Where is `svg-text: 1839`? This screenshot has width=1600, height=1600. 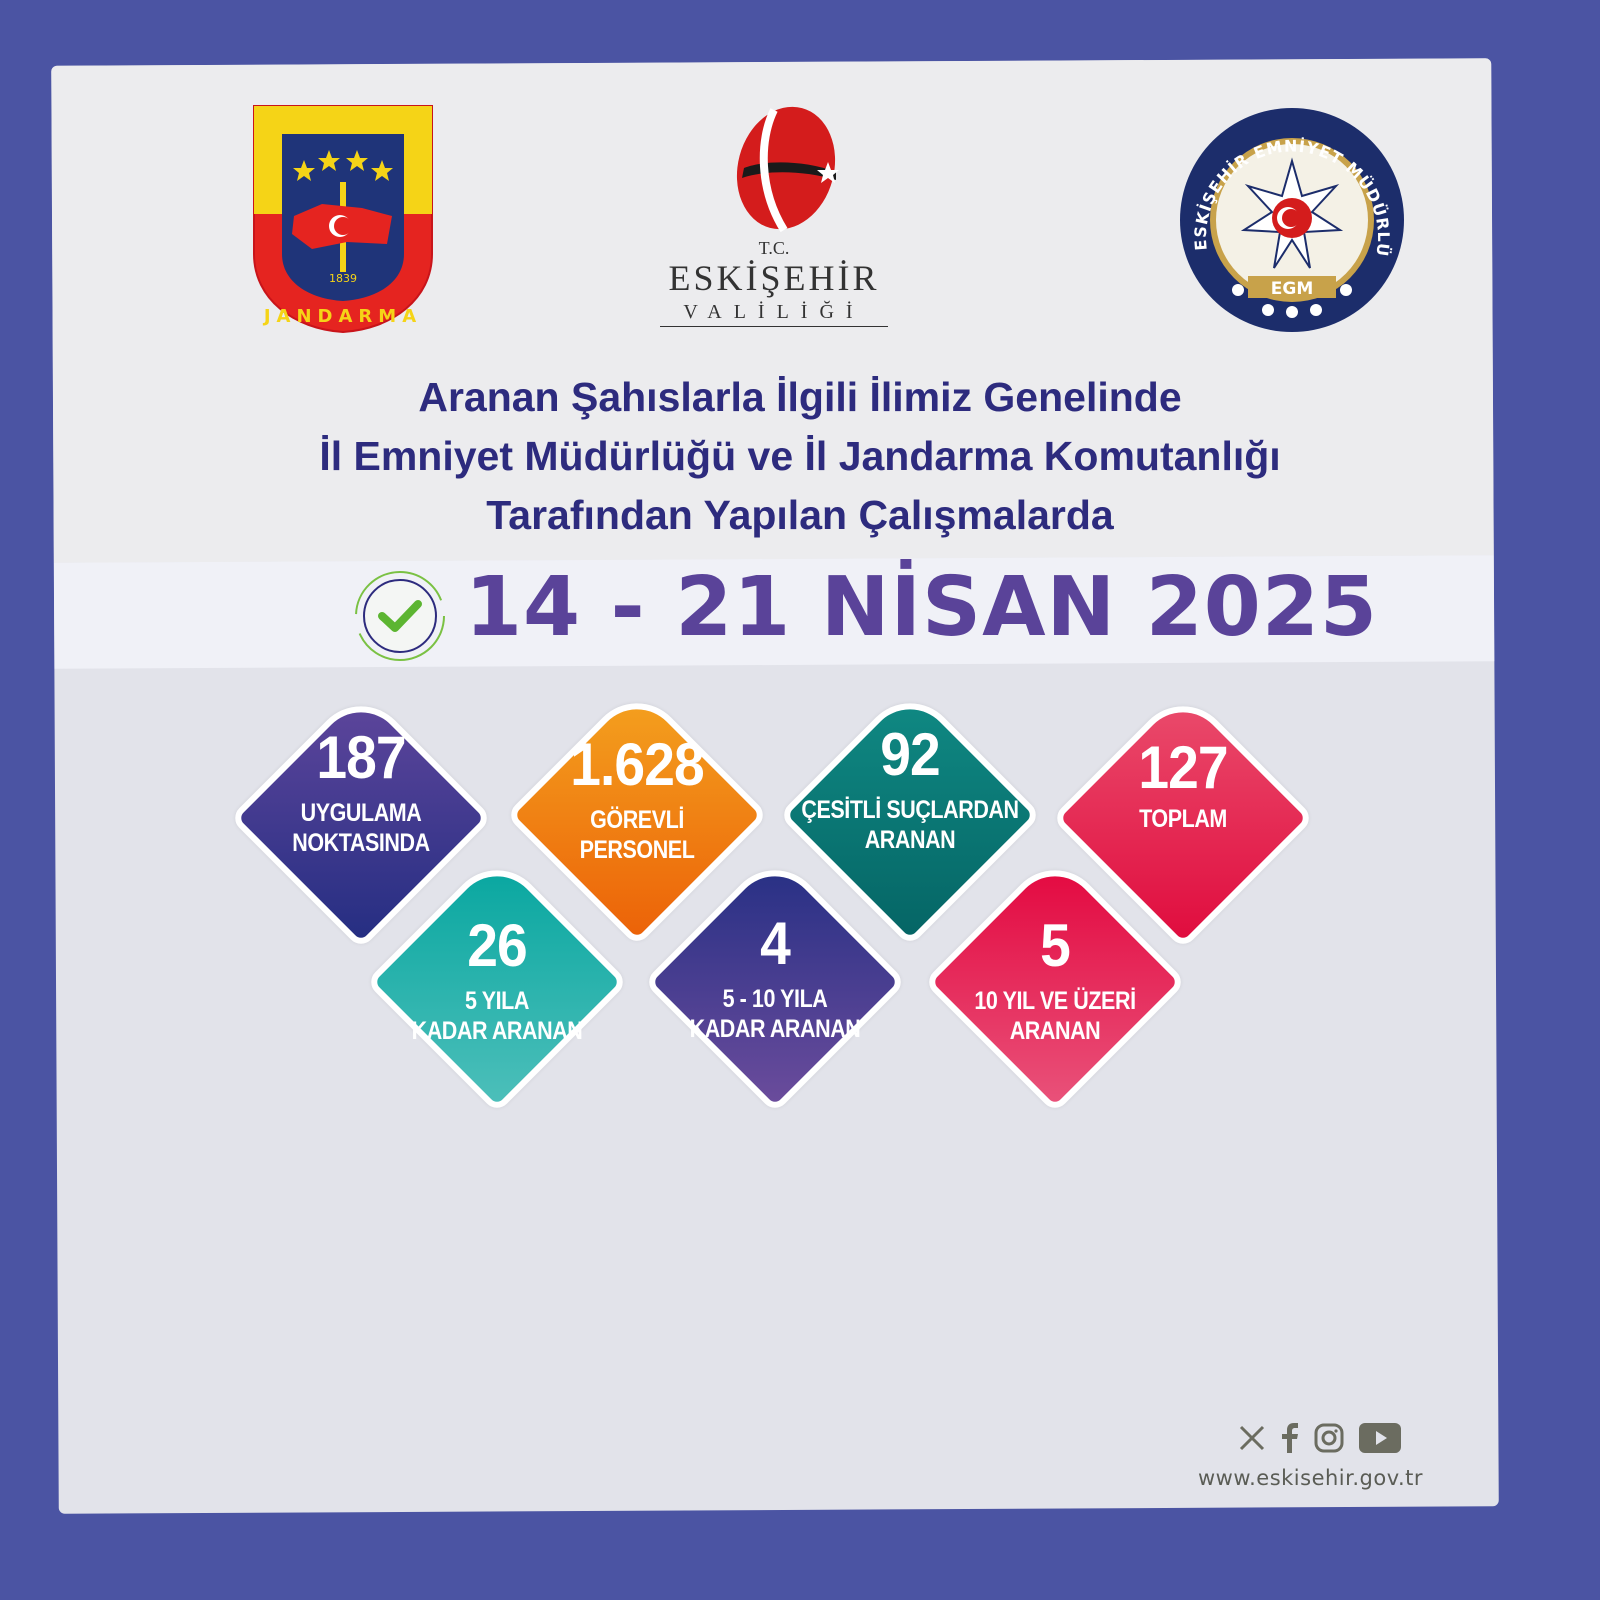 svg-text: 1839 is located at coordinates (343, 278).